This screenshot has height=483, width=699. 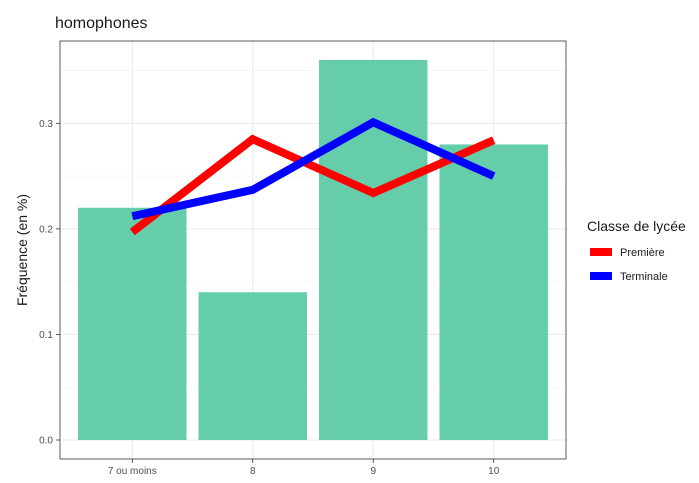 What do you see at coordinates (22, 250) in the screenshot?
I see `y-axis-title: Fréquence (en %)` at bounding box center [22, 250].